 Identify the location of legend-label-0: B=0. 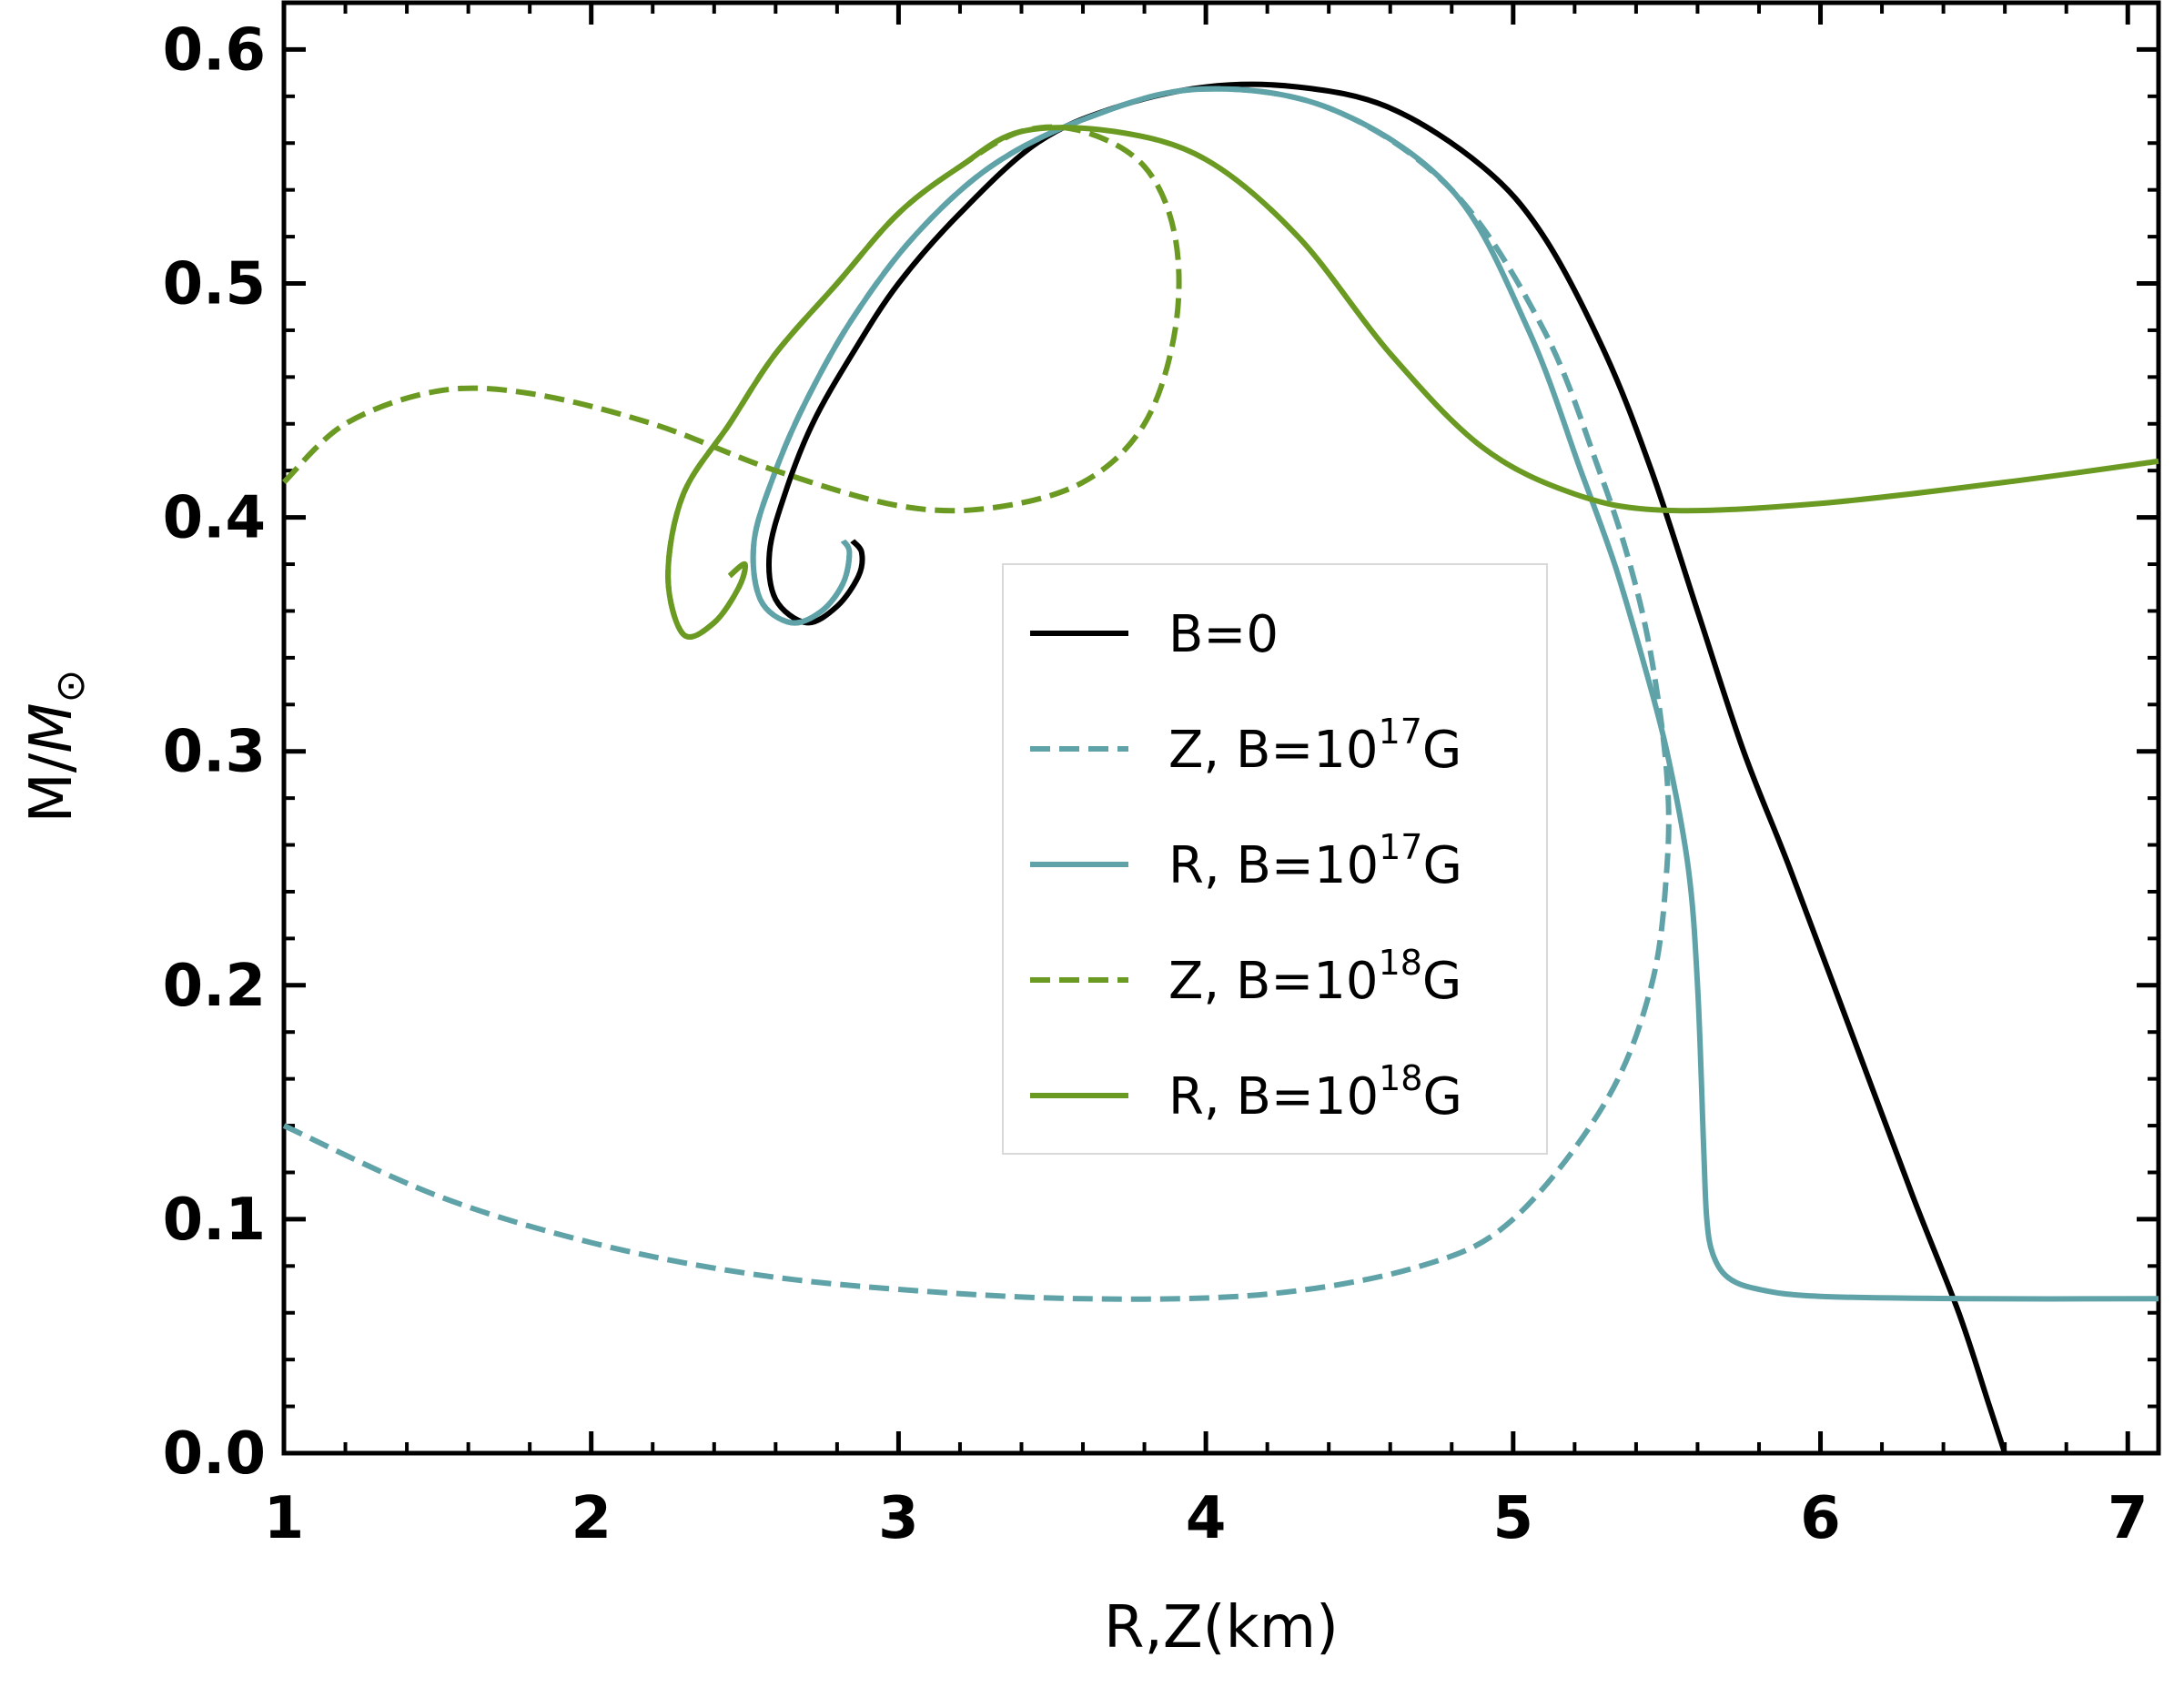
(1224, 634).